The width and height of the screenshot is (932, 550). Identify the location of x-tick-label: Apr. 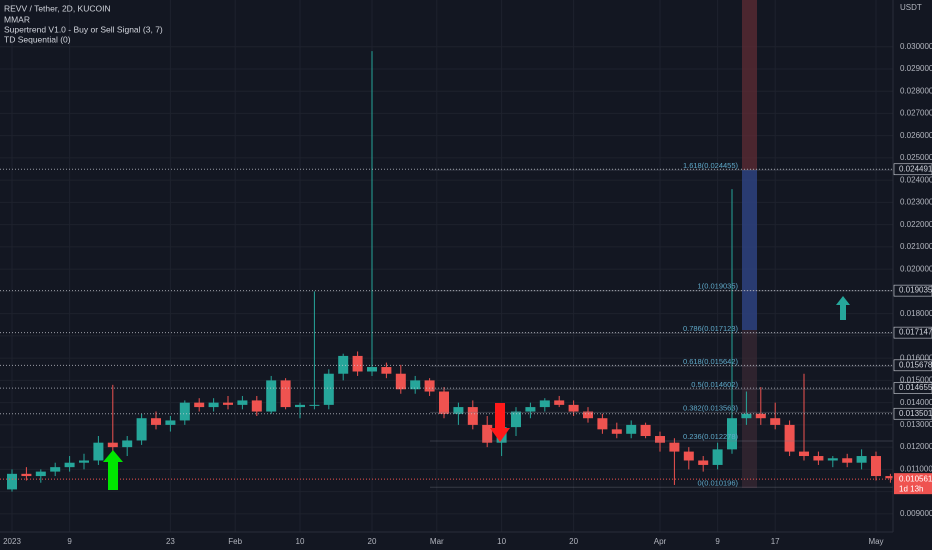
(660, 541).